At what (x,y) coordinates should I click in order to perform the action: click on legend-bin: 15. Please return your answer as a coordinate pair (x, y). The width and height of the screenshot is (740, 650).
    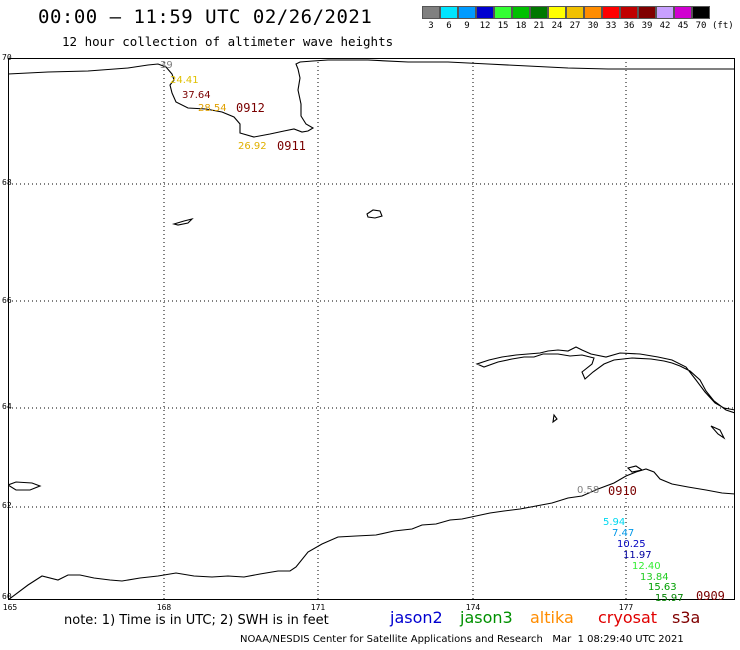
    Looking at the image, I should click on (503, 18).